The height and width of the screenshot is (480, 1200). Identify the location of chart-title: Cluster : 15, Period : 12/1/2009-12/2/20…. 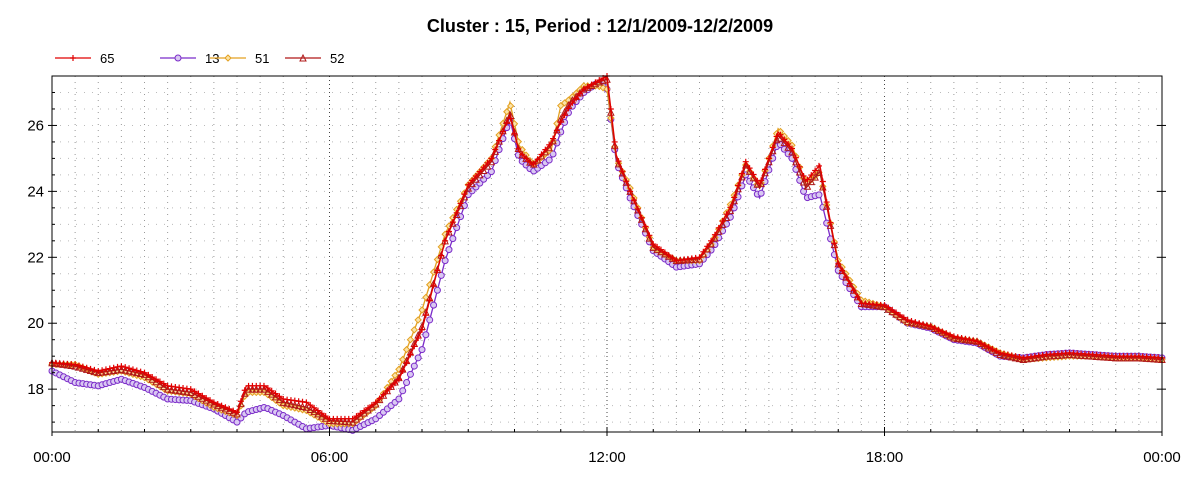
(600, 26).